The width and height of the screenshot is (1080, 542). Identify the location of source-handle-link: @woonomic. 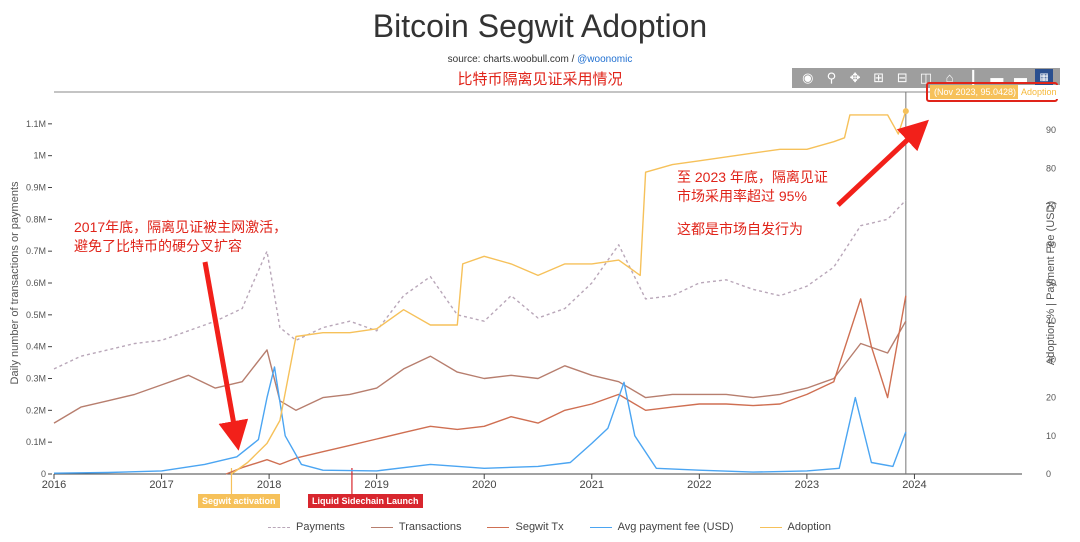
(605, 59).